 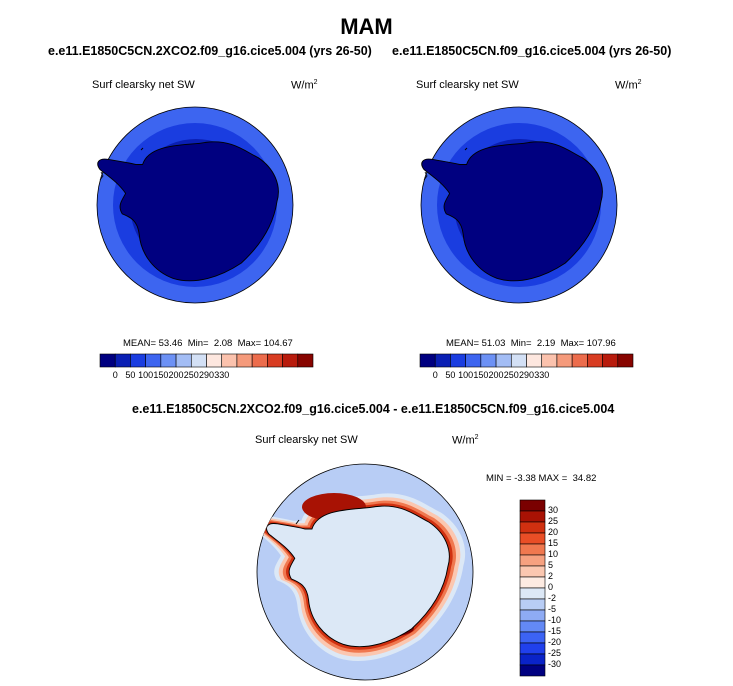 What do you see at coordinates (555, 631) in the screenshot?
I see `diff-colorbar-tick-label: -15` at bounding box center [555, 631].